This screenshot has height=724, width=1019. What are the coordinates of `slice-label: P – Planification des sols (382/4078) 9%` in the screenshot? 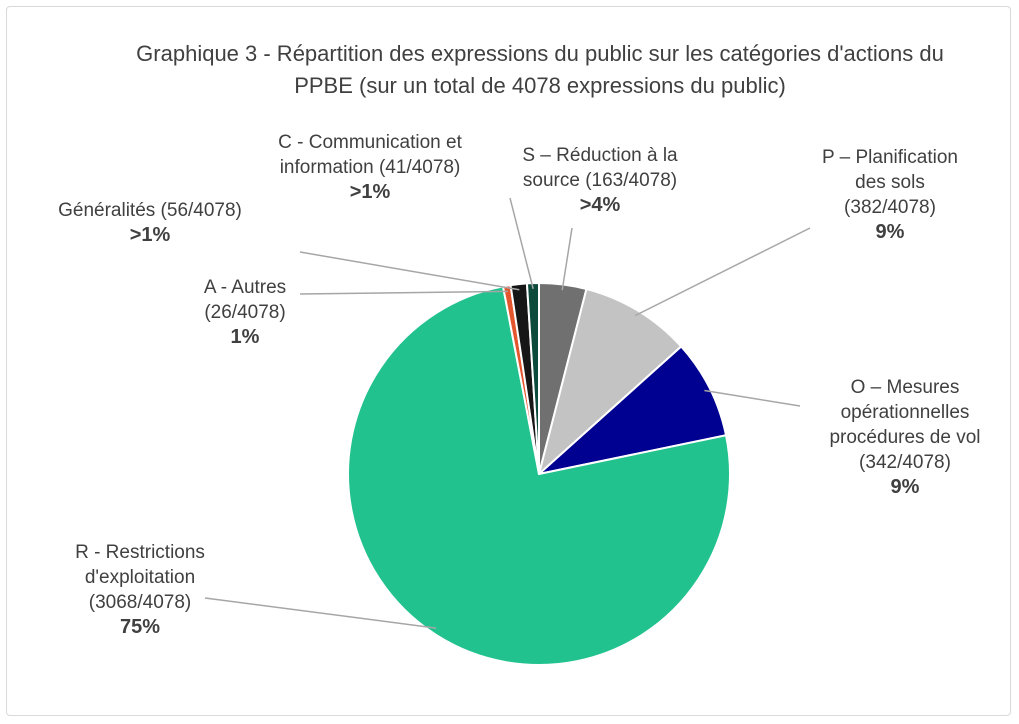 It's located at (890, 195).